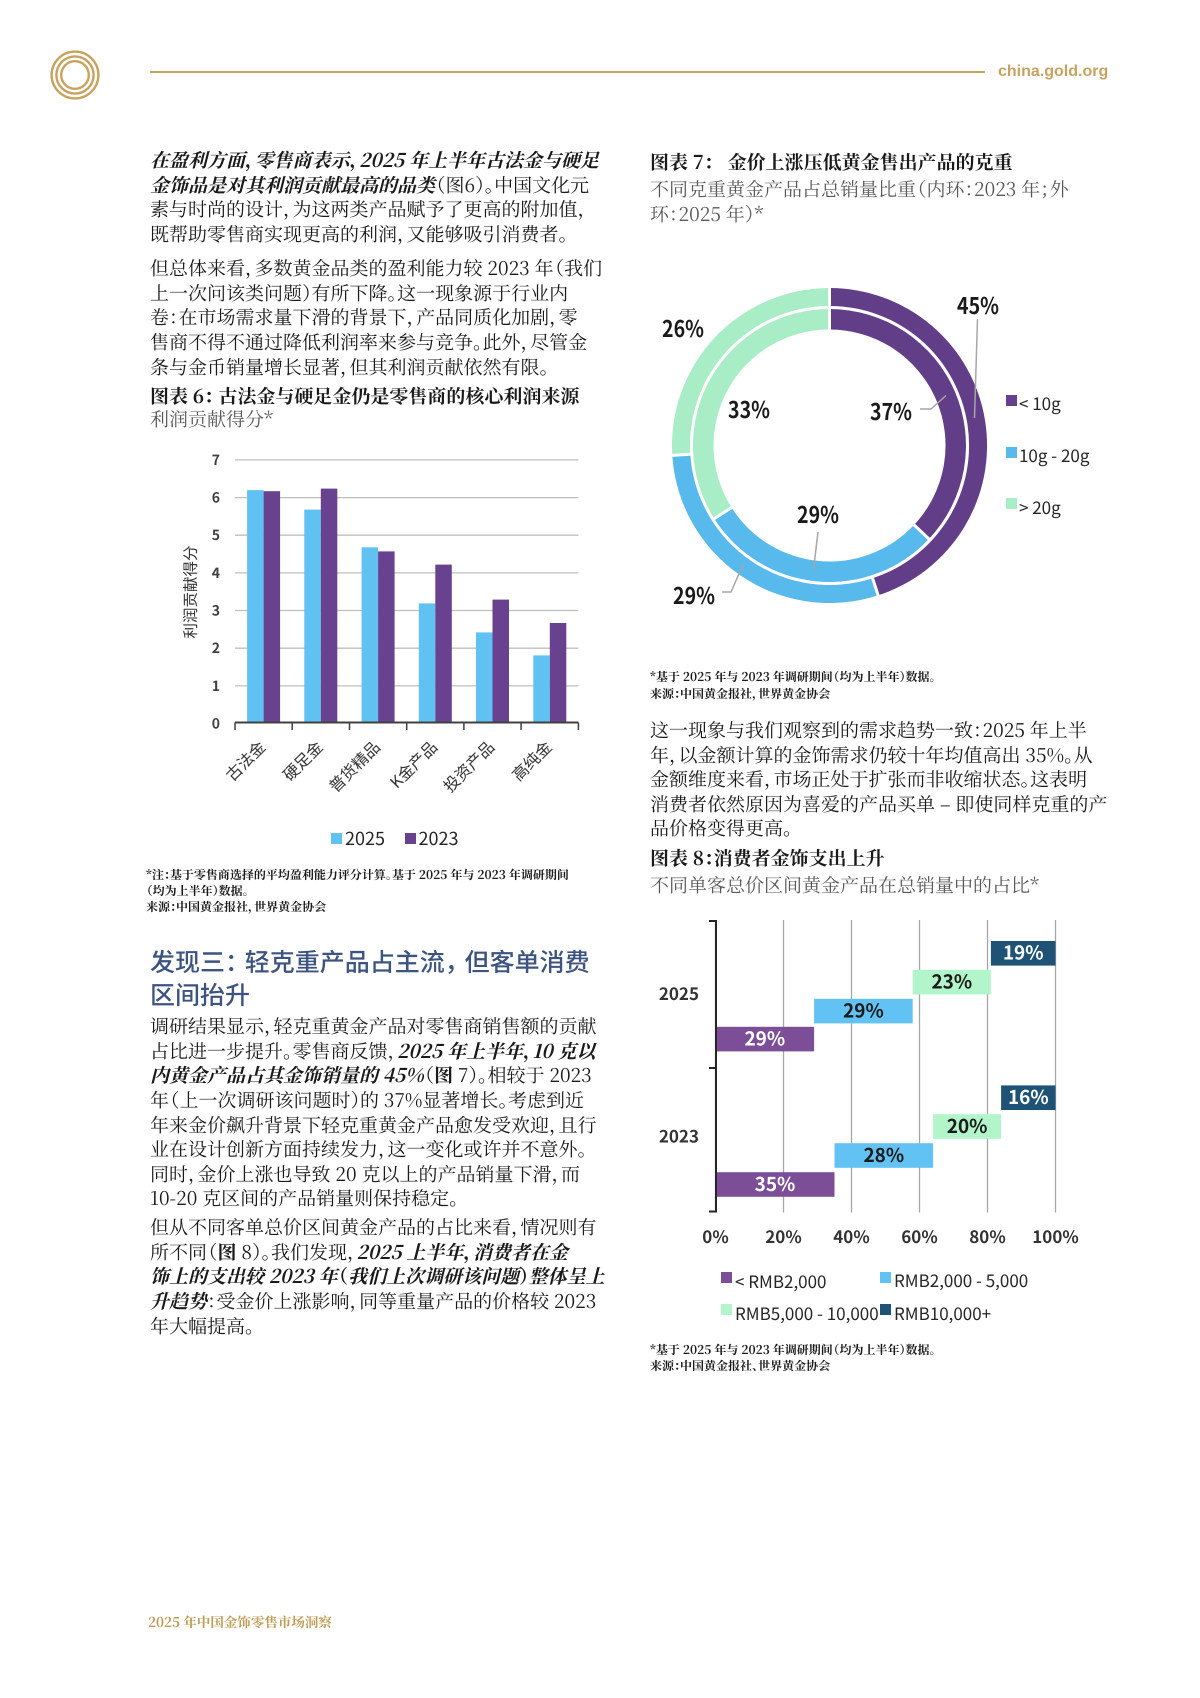 Image resolution: width=1200 pixels, height=1698 pixels. What do you see at coordinates (216, 686) in the screenshot?
I see `svg-text: 1` at bounding box center [216, 686].